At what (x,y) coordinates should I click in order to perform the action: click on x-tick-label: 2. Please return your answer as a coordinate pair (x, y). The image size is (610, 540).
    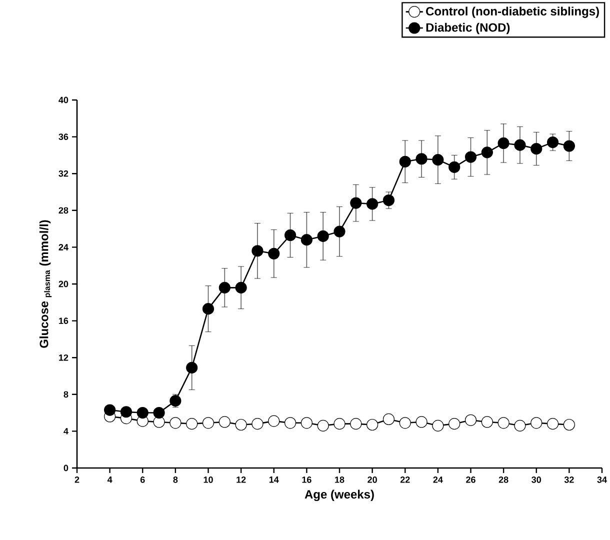
    Looking at the image, I should click on (77, 479).